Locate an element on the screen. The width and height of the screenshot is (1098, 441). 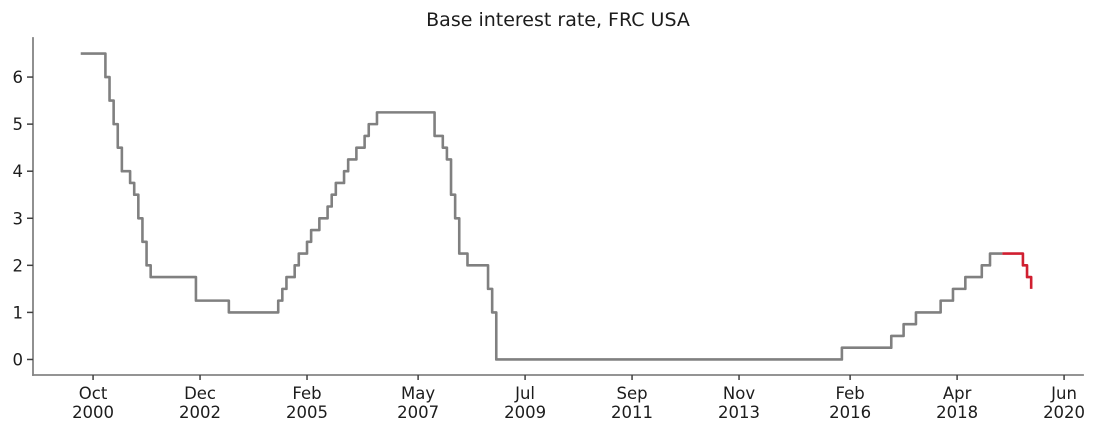
chart-title: Base interest rate, FRC USA is located at coordinates (558, 20).